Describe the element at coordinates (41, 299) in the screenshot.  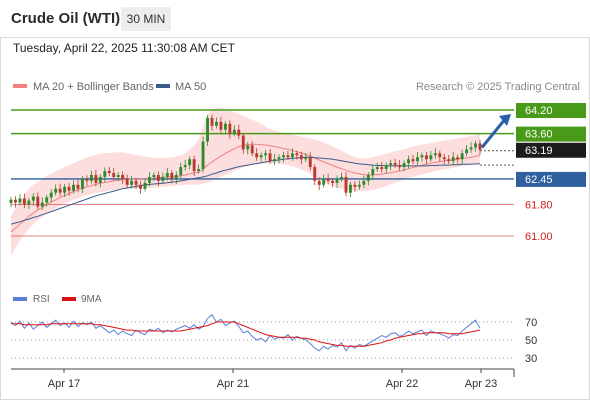
I see `legend-label-rsi: RSI` at that location.